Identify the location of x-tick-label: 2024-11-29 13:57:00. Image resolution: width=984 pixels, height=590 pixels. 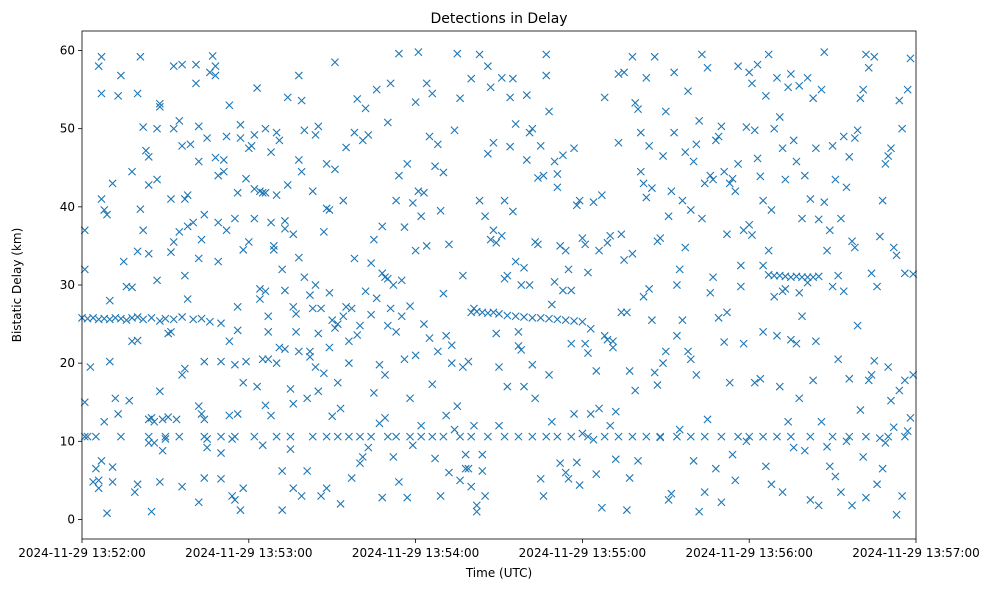
(915, 553).